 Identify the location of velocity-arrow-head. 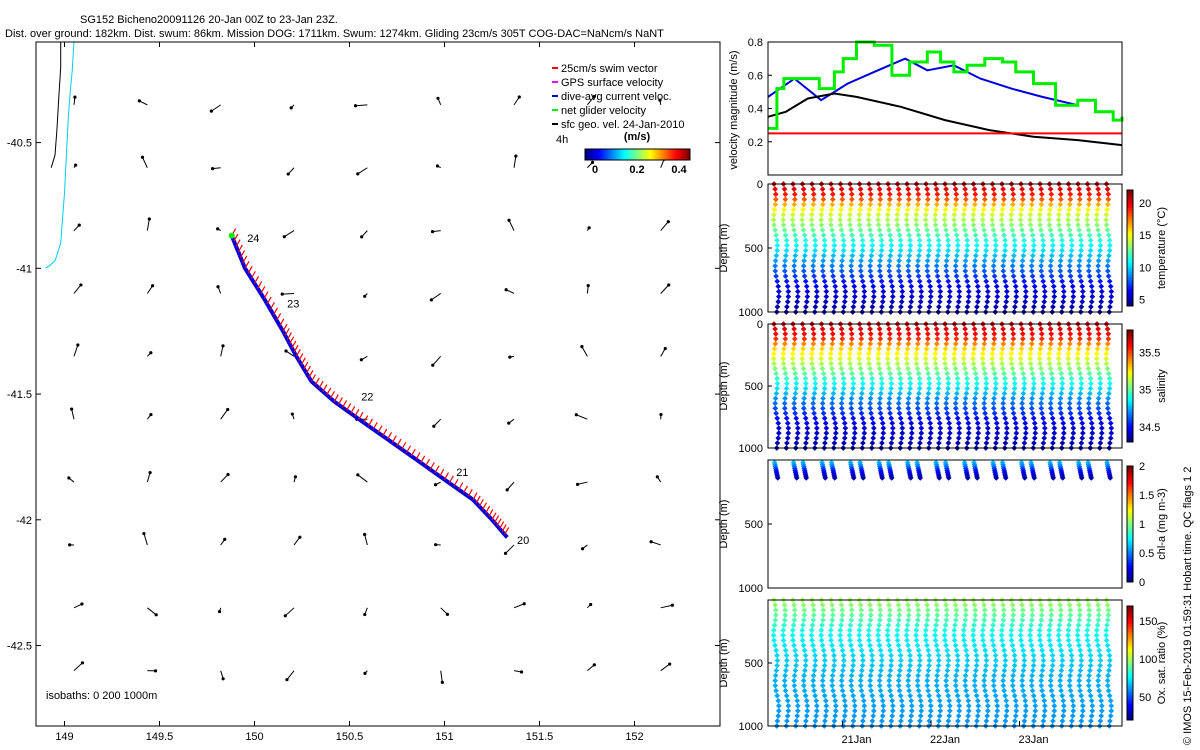
(438, 98).